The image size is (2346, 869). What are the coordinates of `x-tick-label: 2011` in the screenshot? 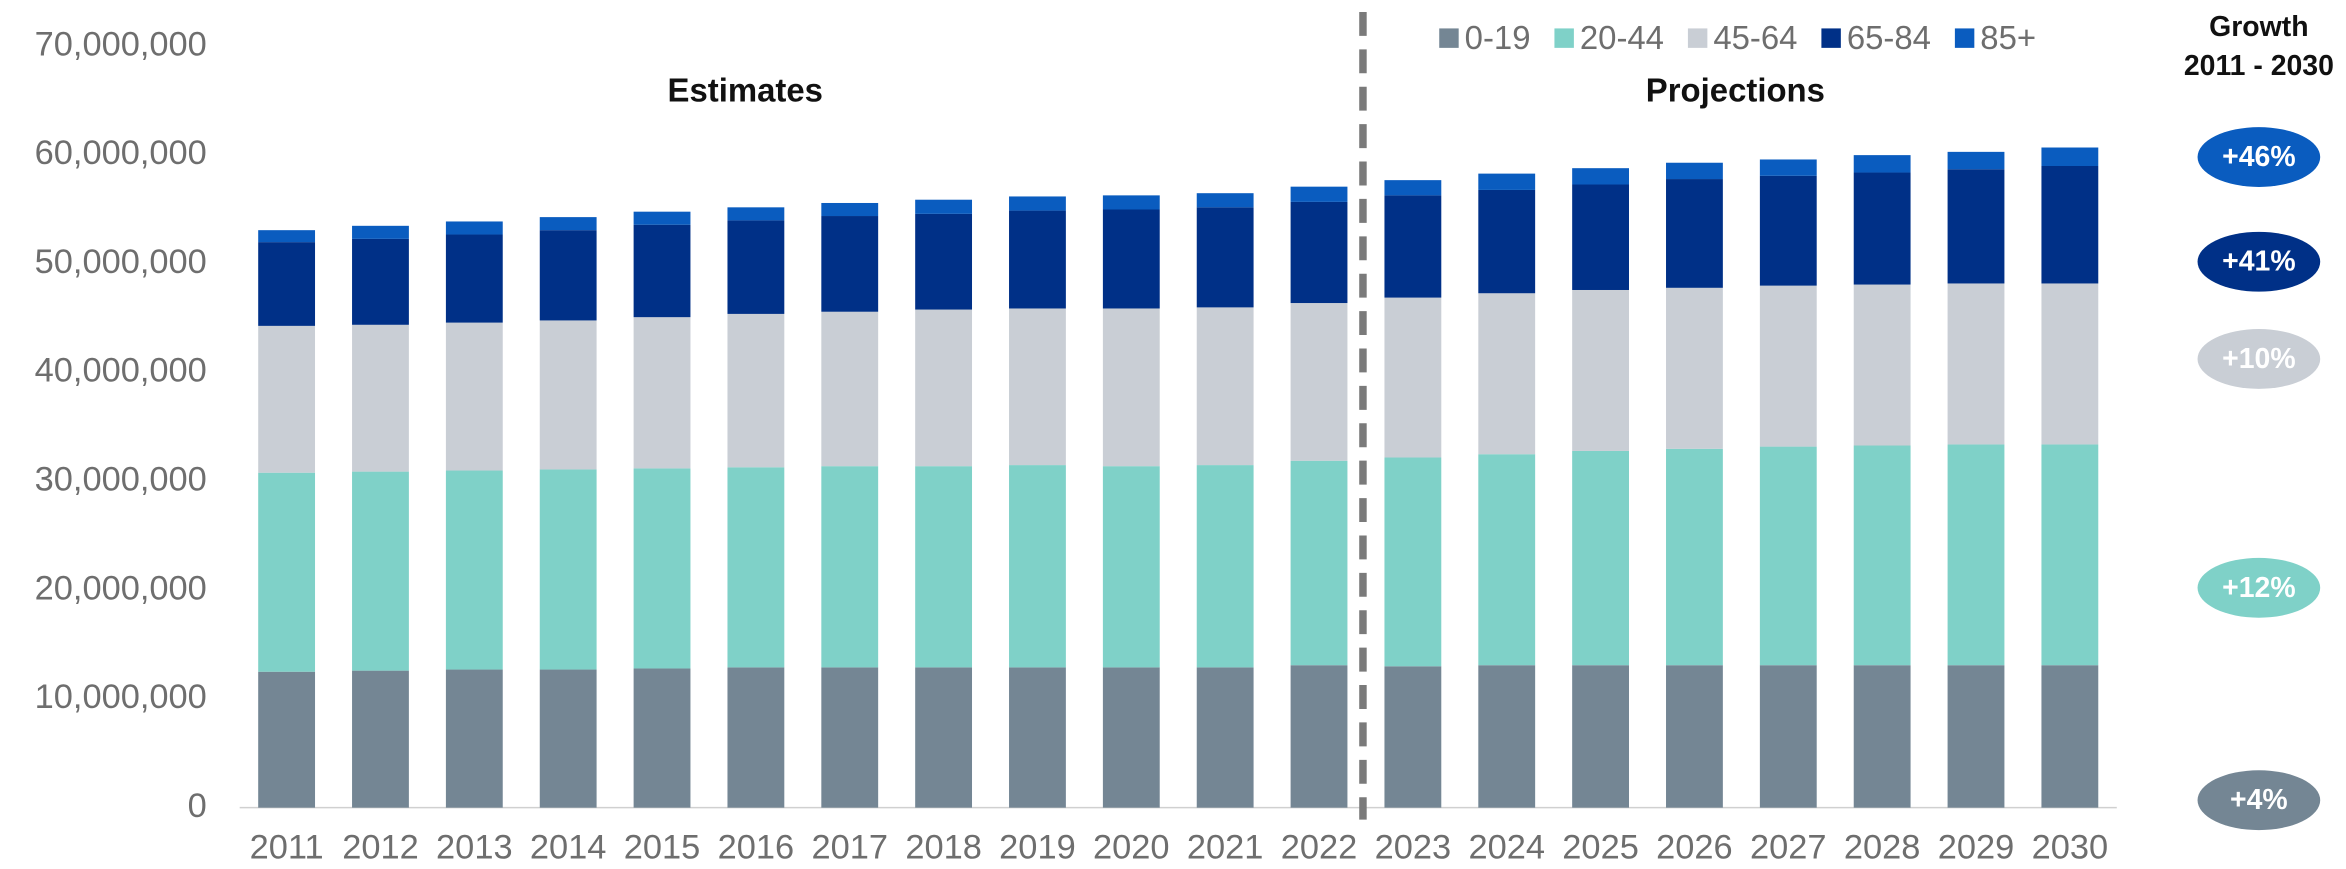 It's located at (287, 848).